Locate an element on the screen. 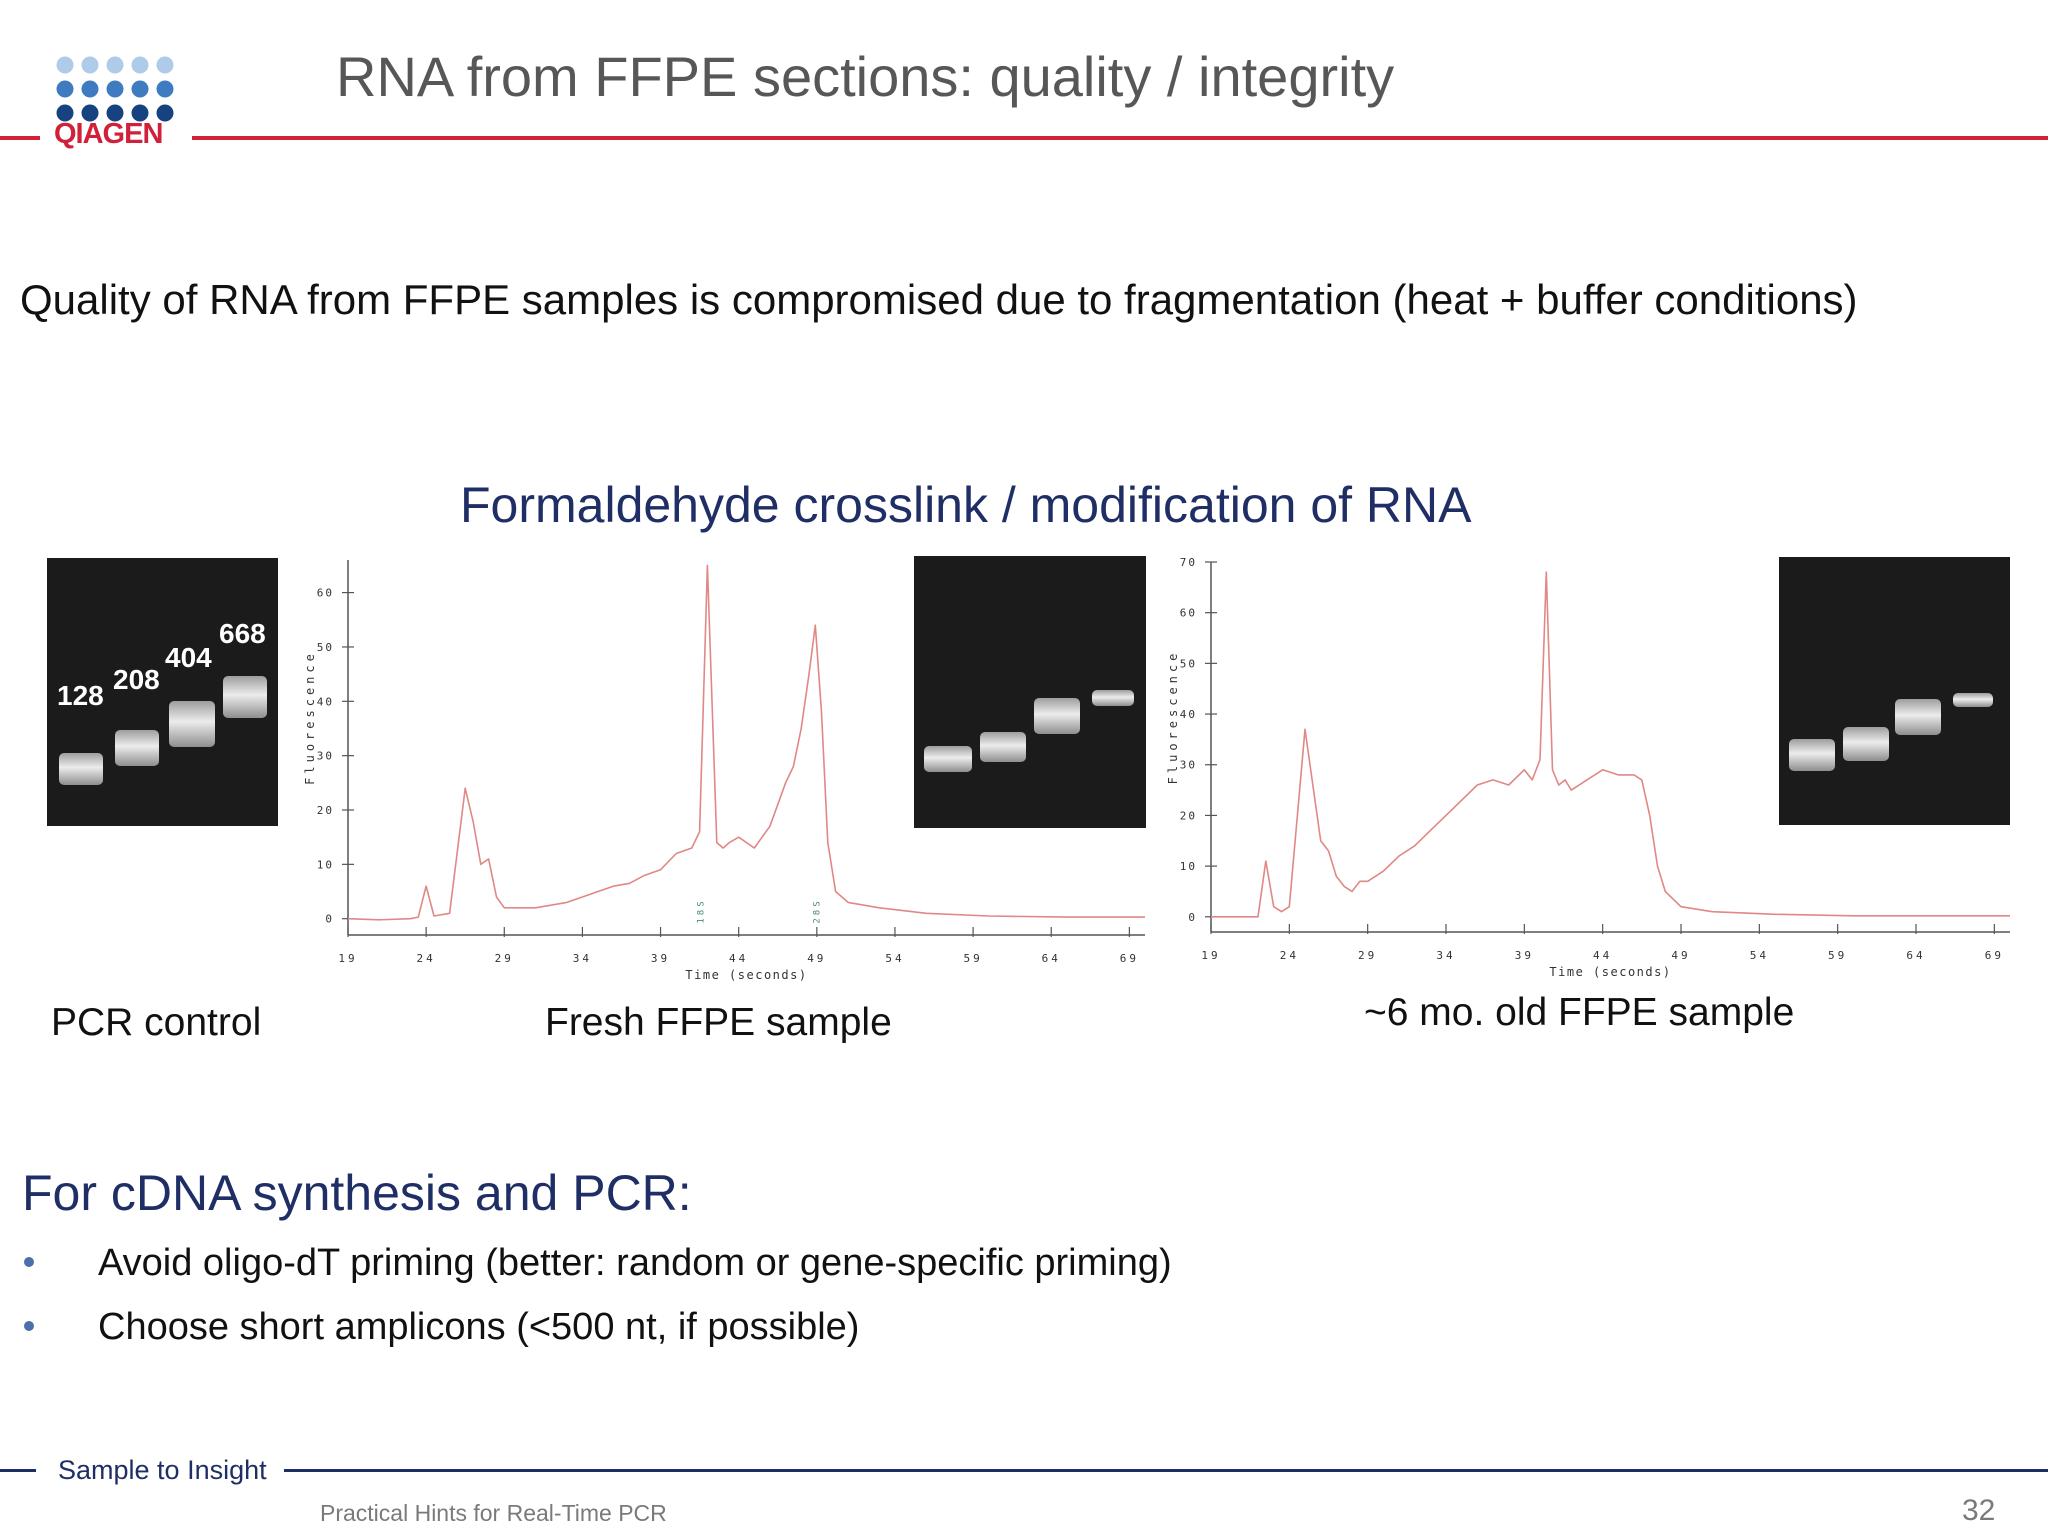 The image size is (2048, 1536). gel-size-label: 404 is located at coordinates (188, 657).